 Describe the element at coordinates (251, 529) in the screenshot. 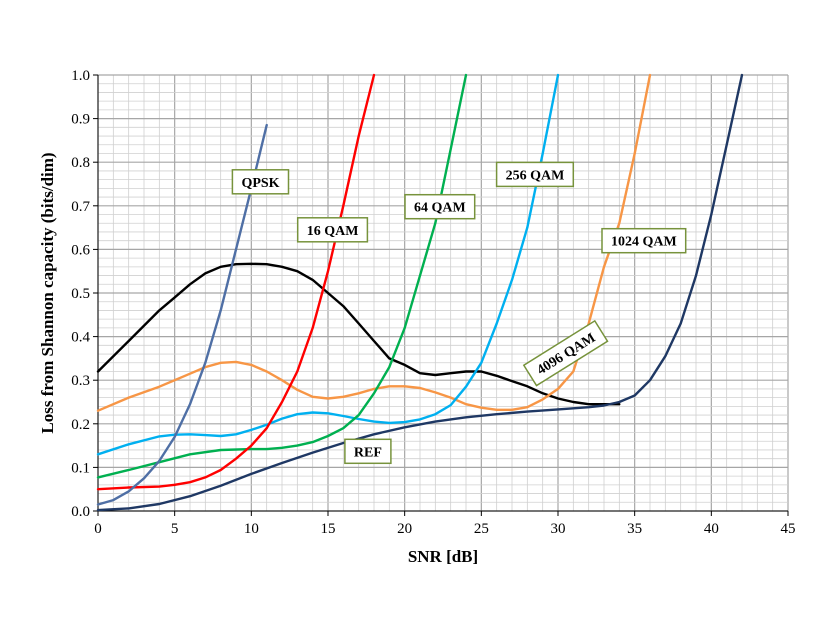

I see `x-tick-label: 10` at that location.